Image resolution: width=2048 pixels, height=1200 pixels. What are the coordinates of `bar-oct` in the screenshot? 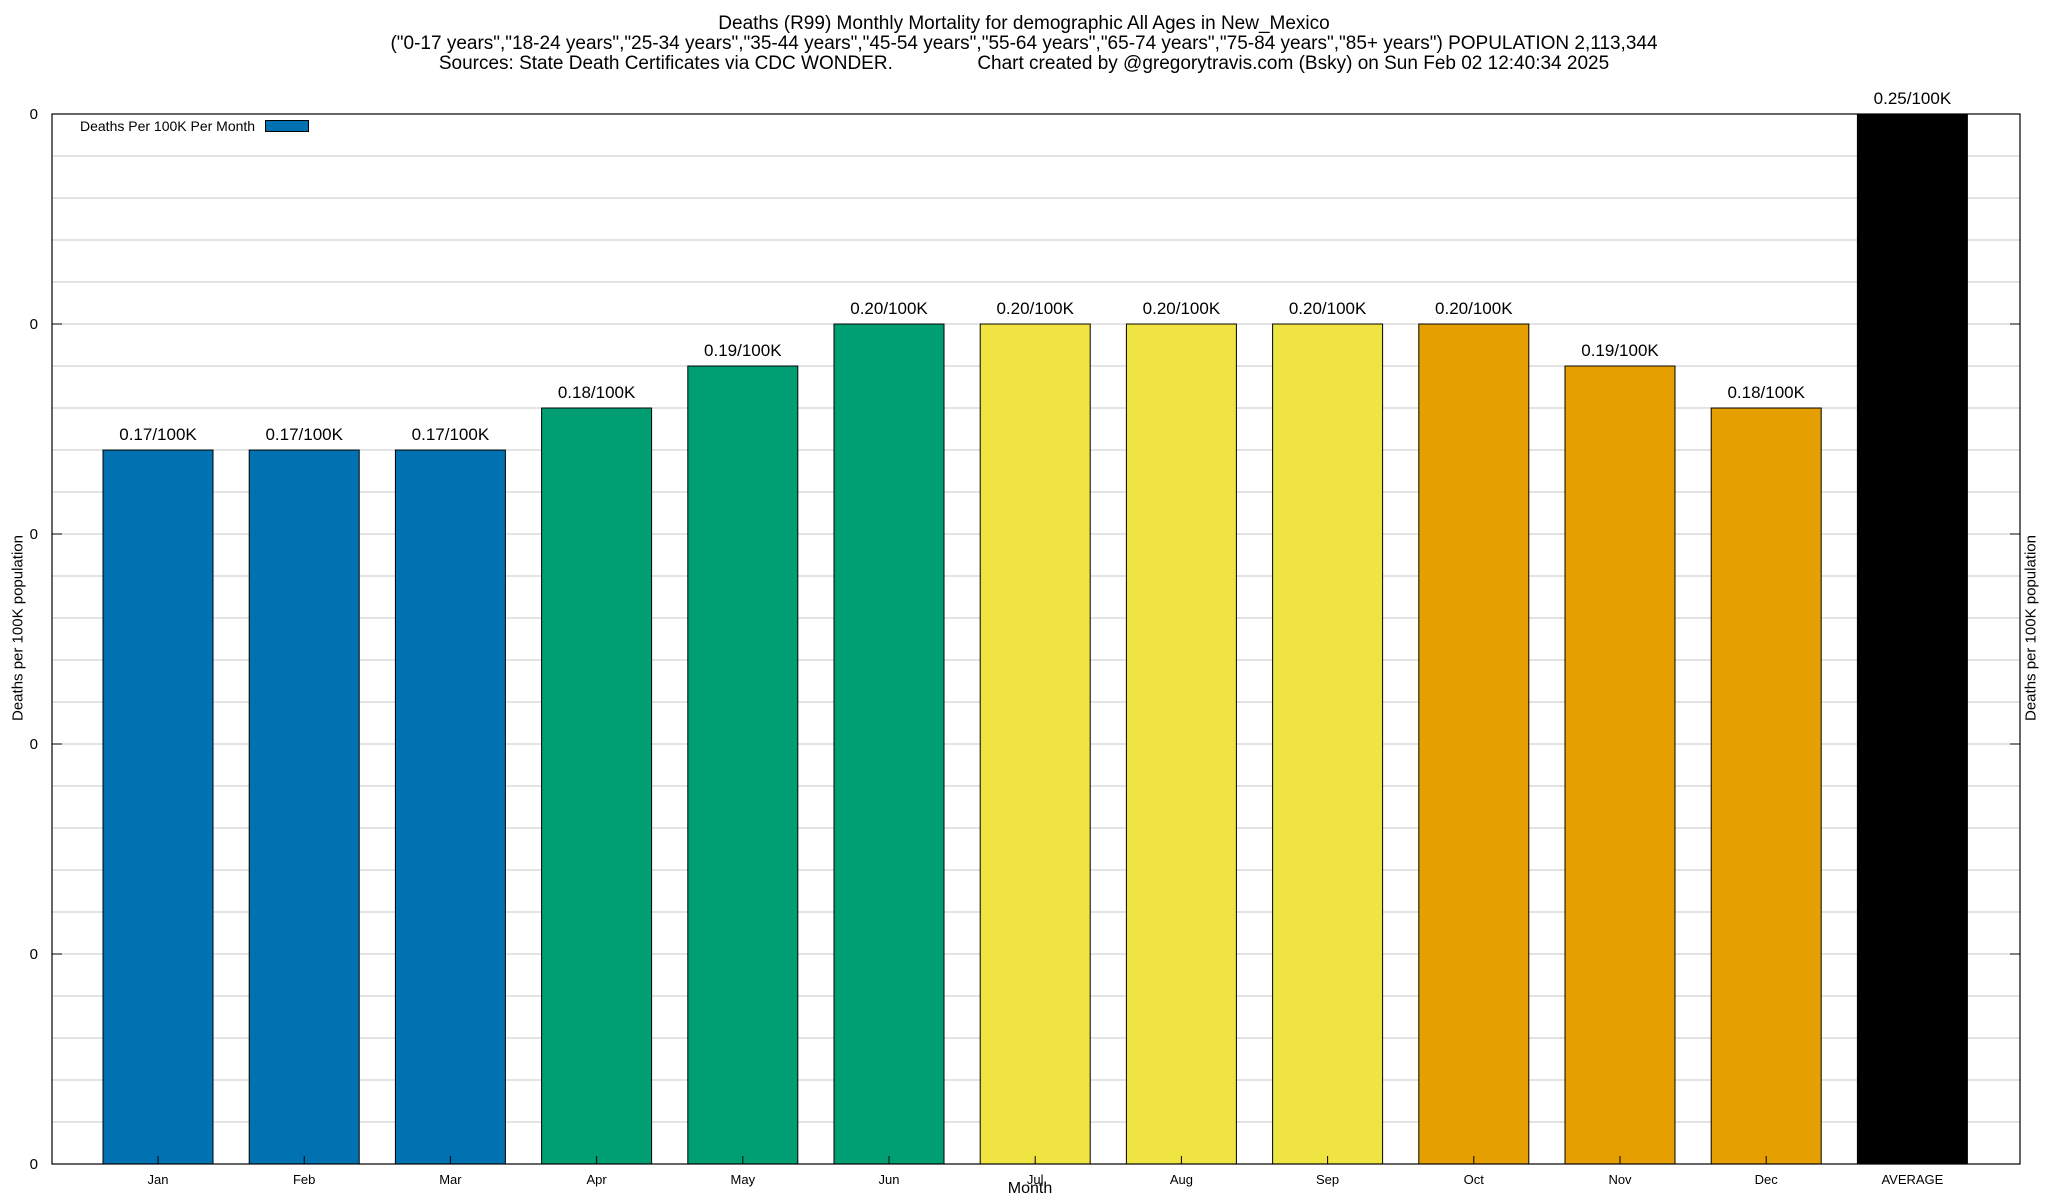 It's located at (1474, 744).